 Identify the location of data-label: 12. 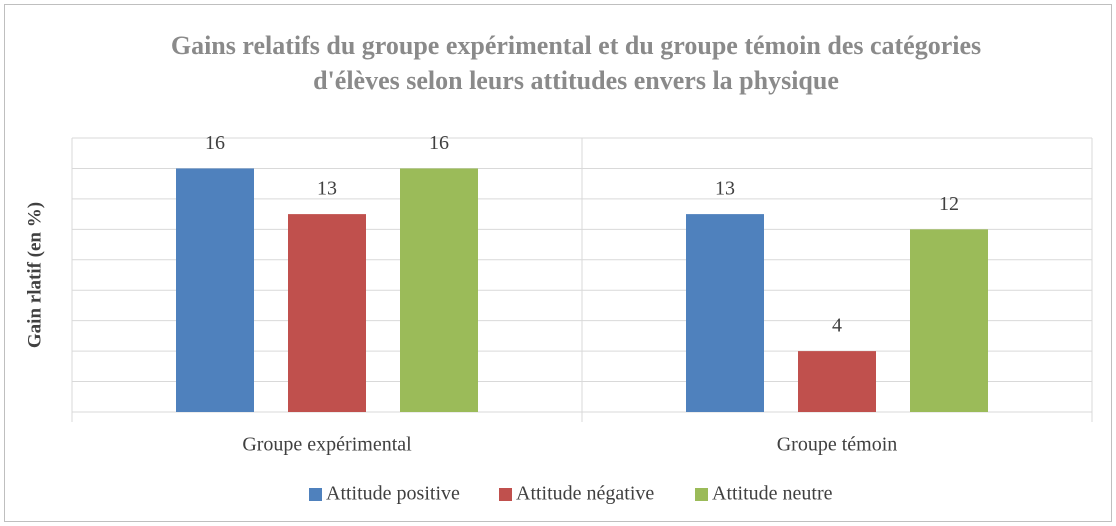
(949, 204).